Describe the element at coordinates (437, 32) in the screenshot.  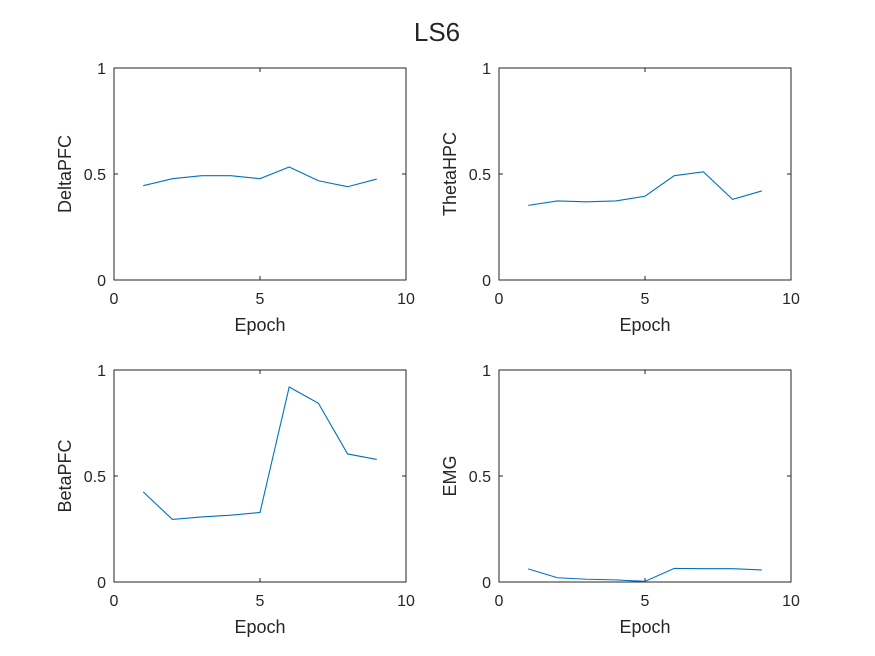
I see `figure-title: LS6` at that location.